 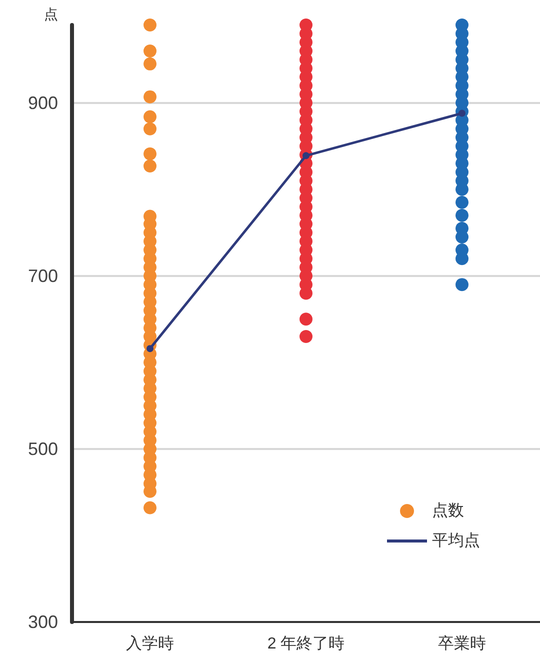 I want to click on y-tick-label: 900, so click(x=43, y=102).